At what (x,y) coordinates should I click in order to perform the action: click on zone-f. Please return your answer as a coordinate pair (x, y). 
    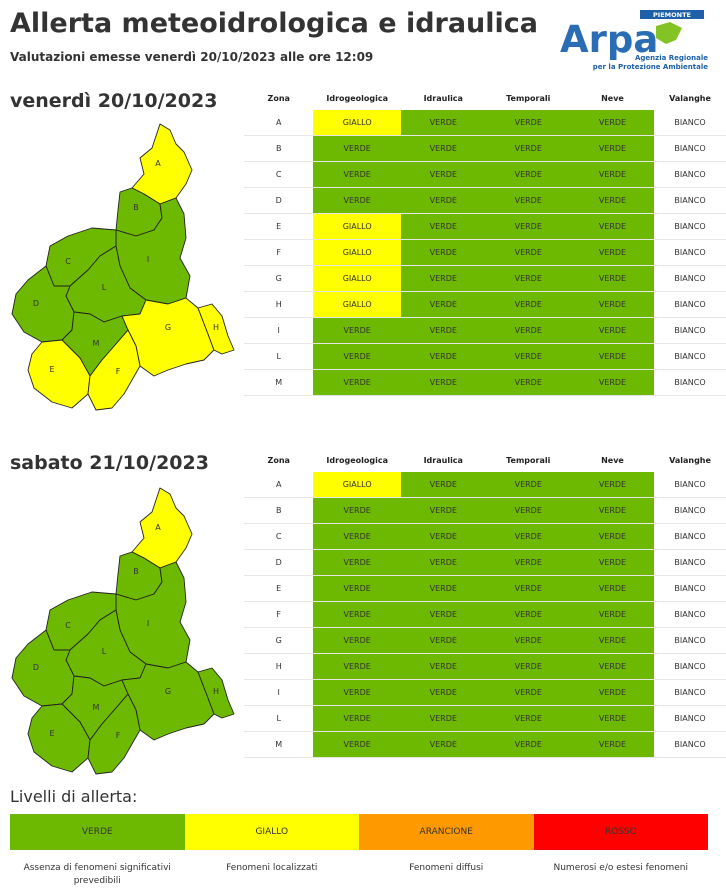
    Looking at the image, I should click on (114, 370).